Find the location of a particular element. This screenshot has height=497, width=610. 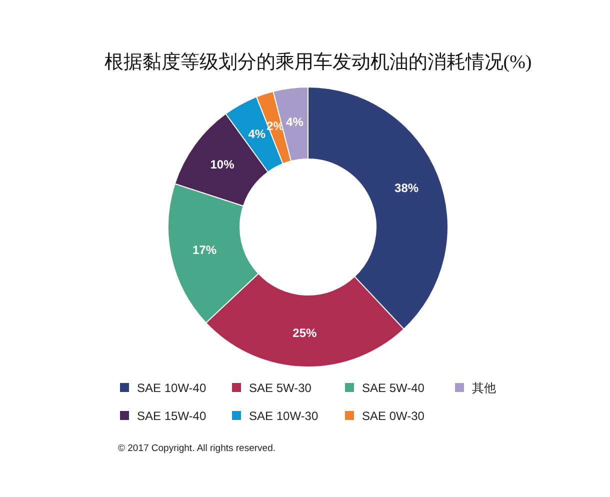

legend-label: SAE 15W-40 is located at coordinates (171, 416).